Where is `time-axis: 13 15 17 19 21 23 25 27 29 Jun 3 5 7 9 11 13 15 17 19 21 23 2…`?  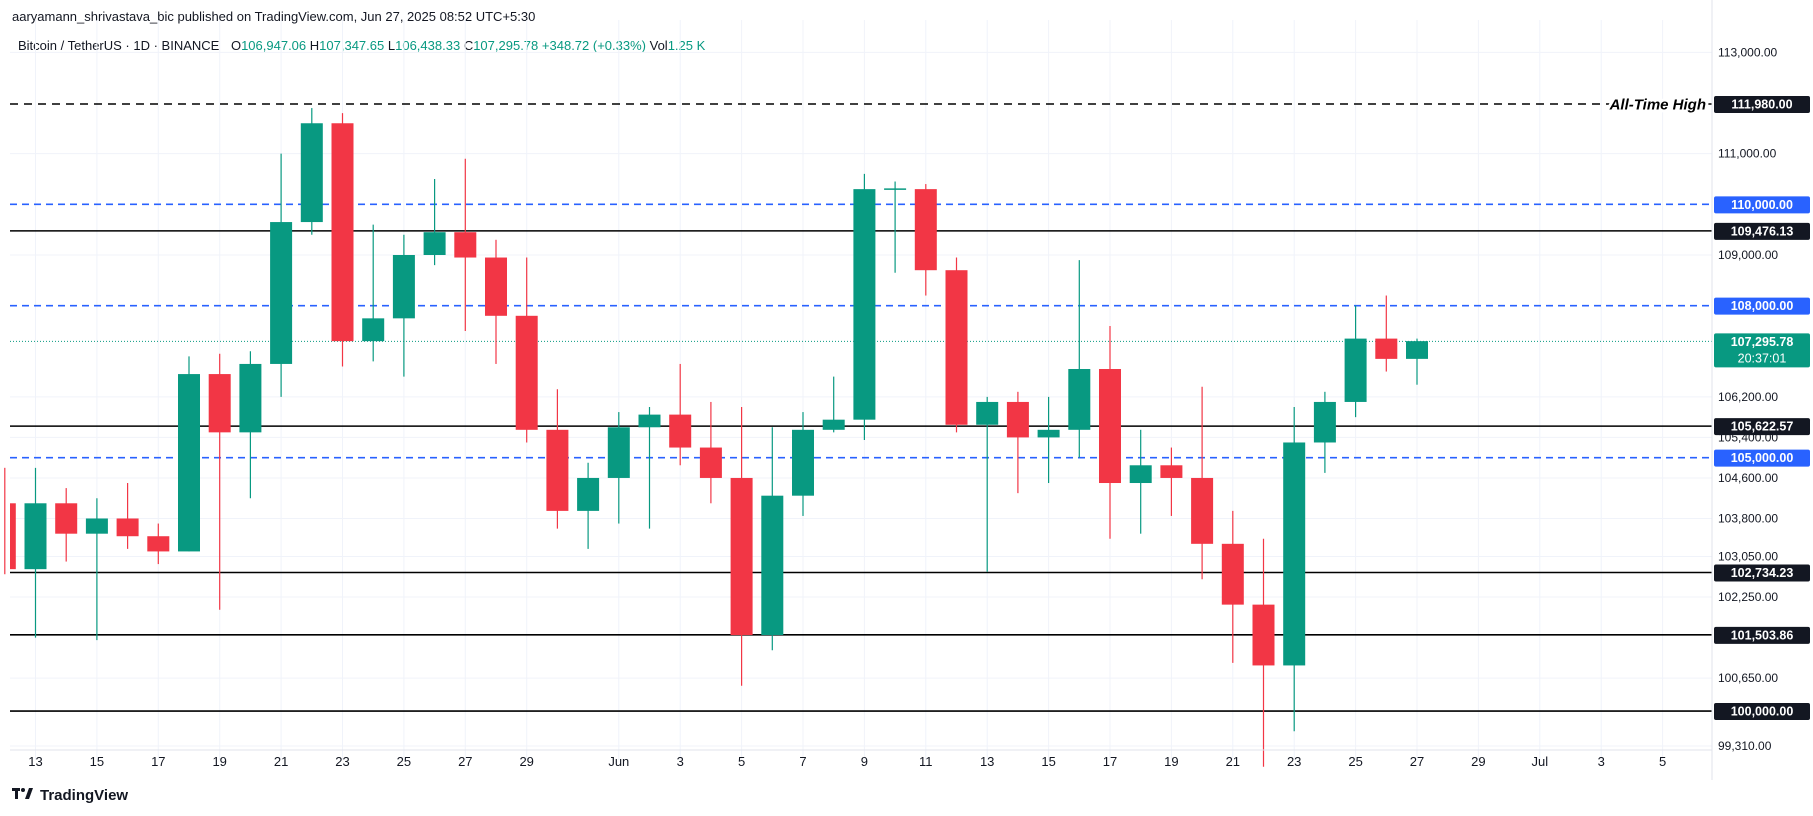
time-axis: 13 15 17 19 21 23 25 27 29 Jun 3 5 7 9 11 13 15 17 19 21 23 2… is located at coordinates (861, 759).